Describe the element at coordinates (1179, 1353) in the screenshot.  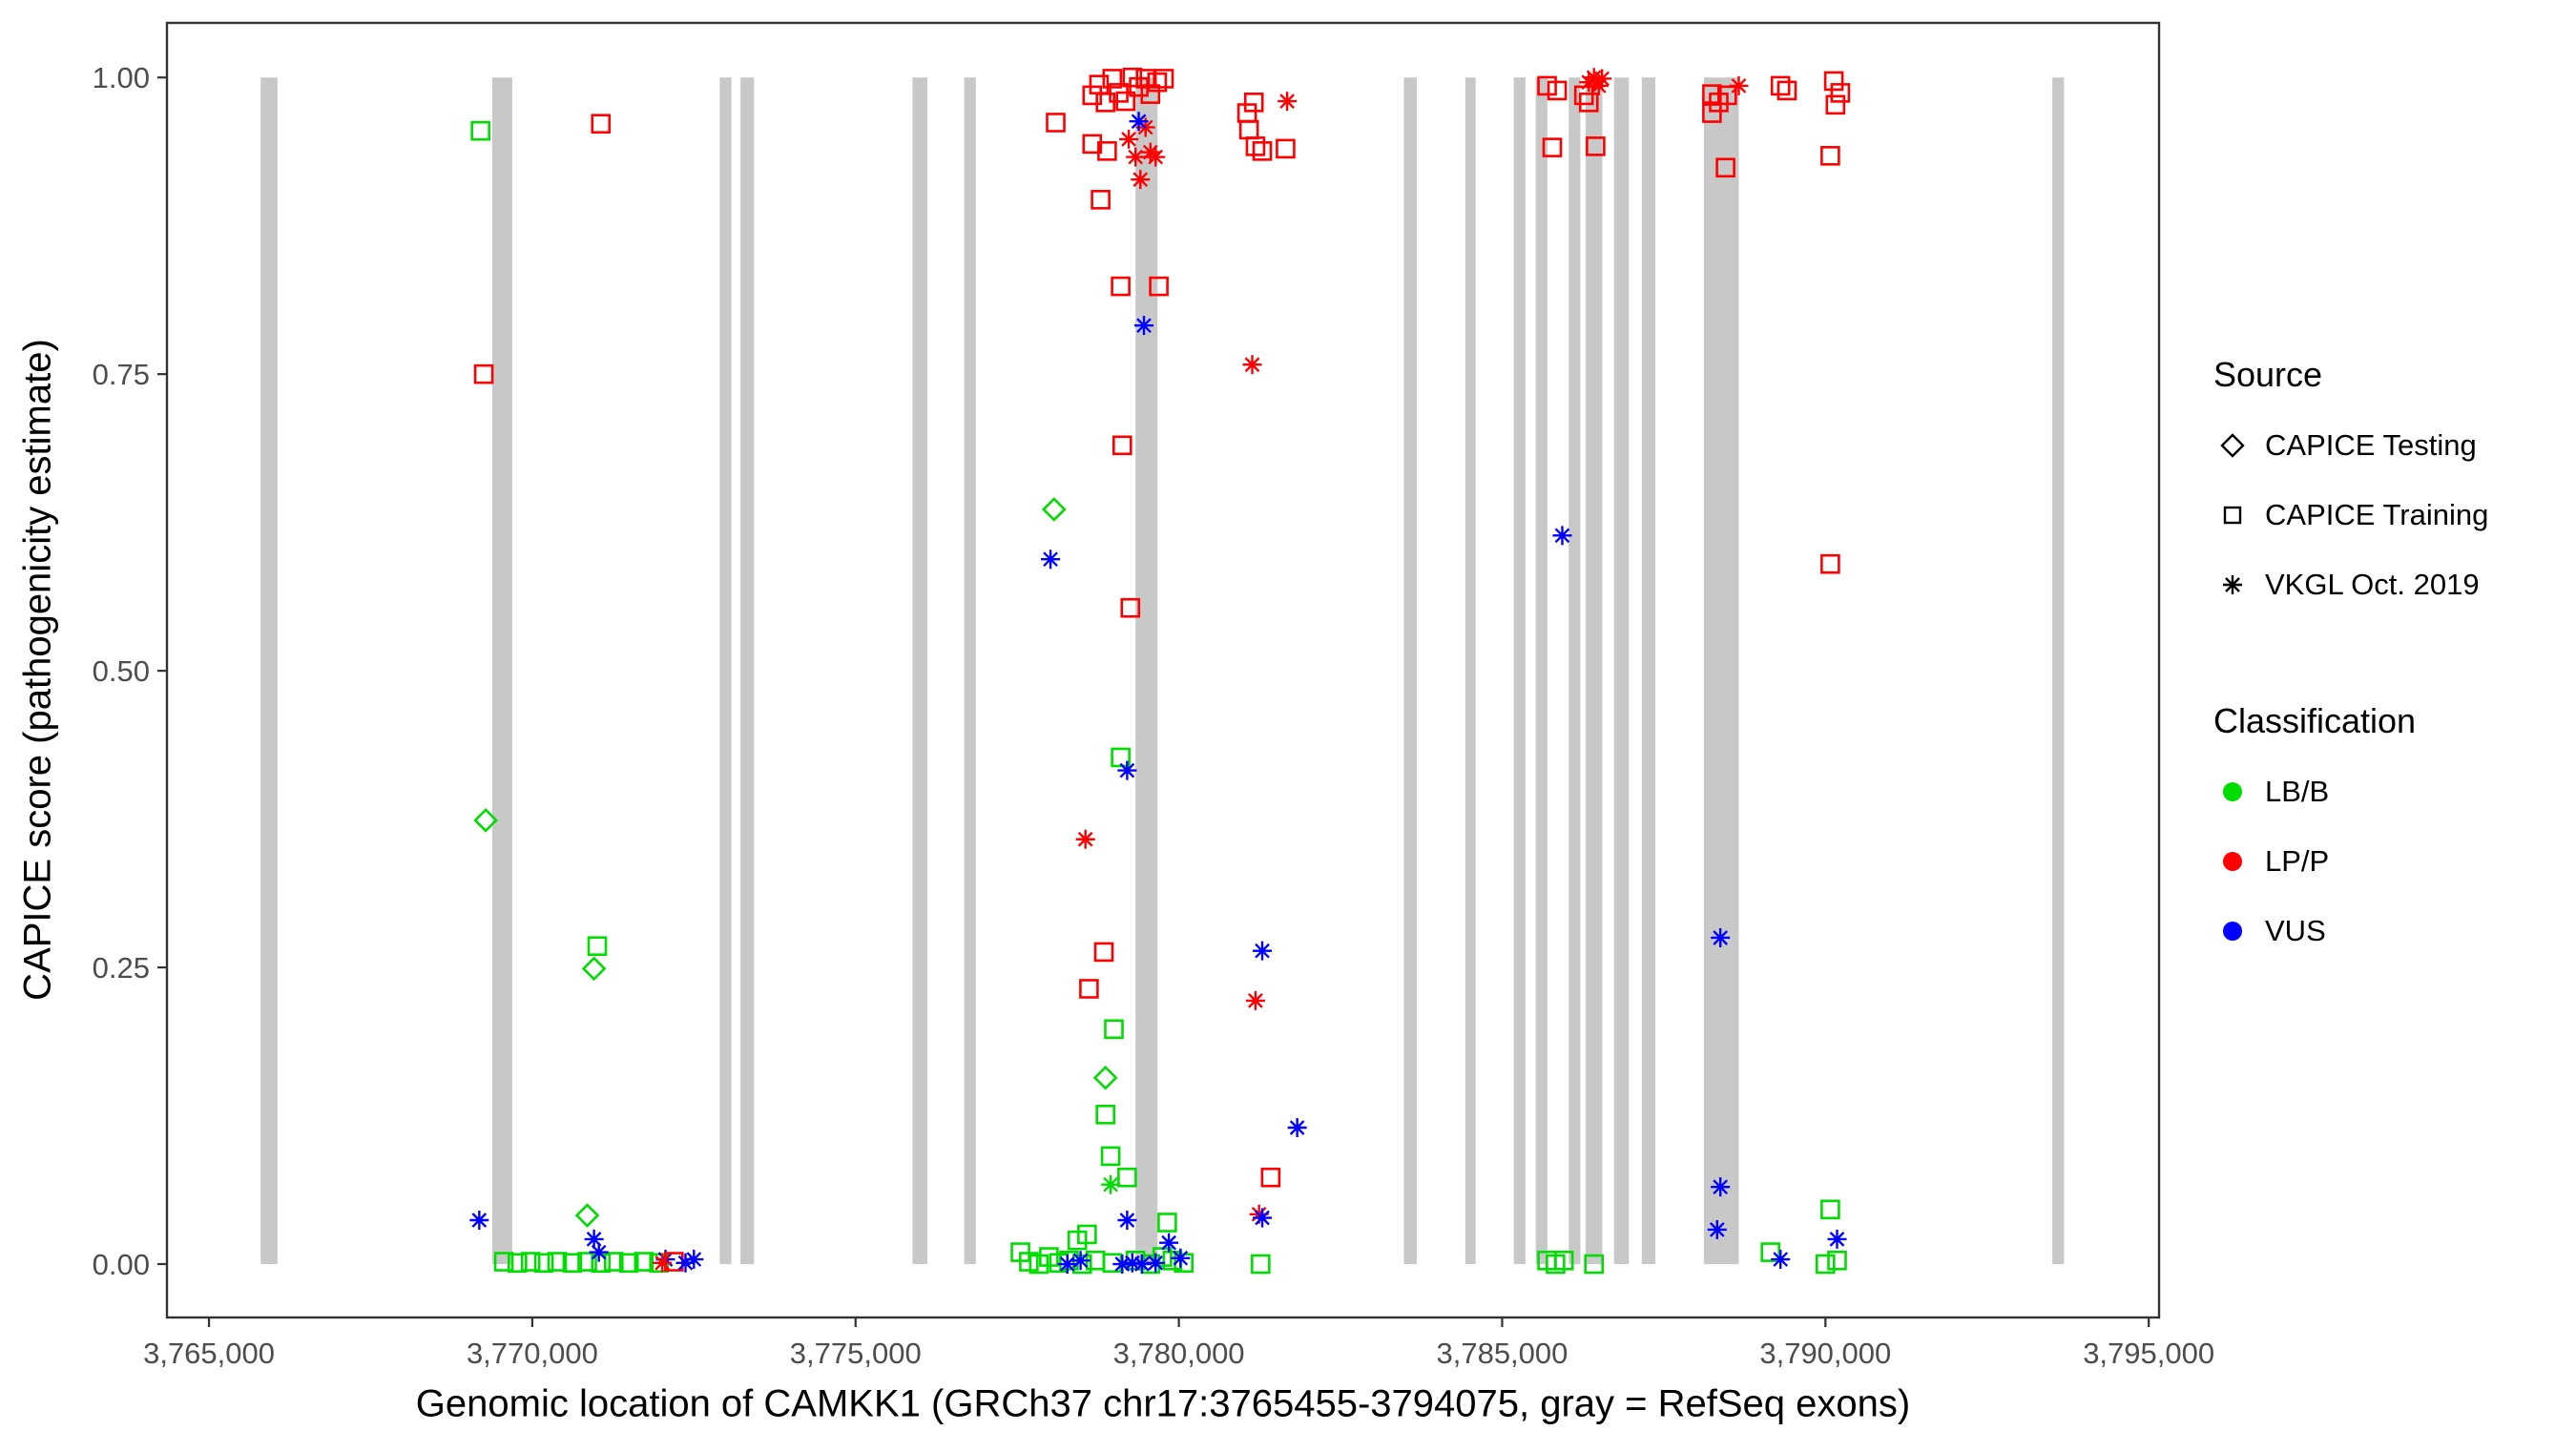
I see `x-tick-label: 3,780,000` at that location.